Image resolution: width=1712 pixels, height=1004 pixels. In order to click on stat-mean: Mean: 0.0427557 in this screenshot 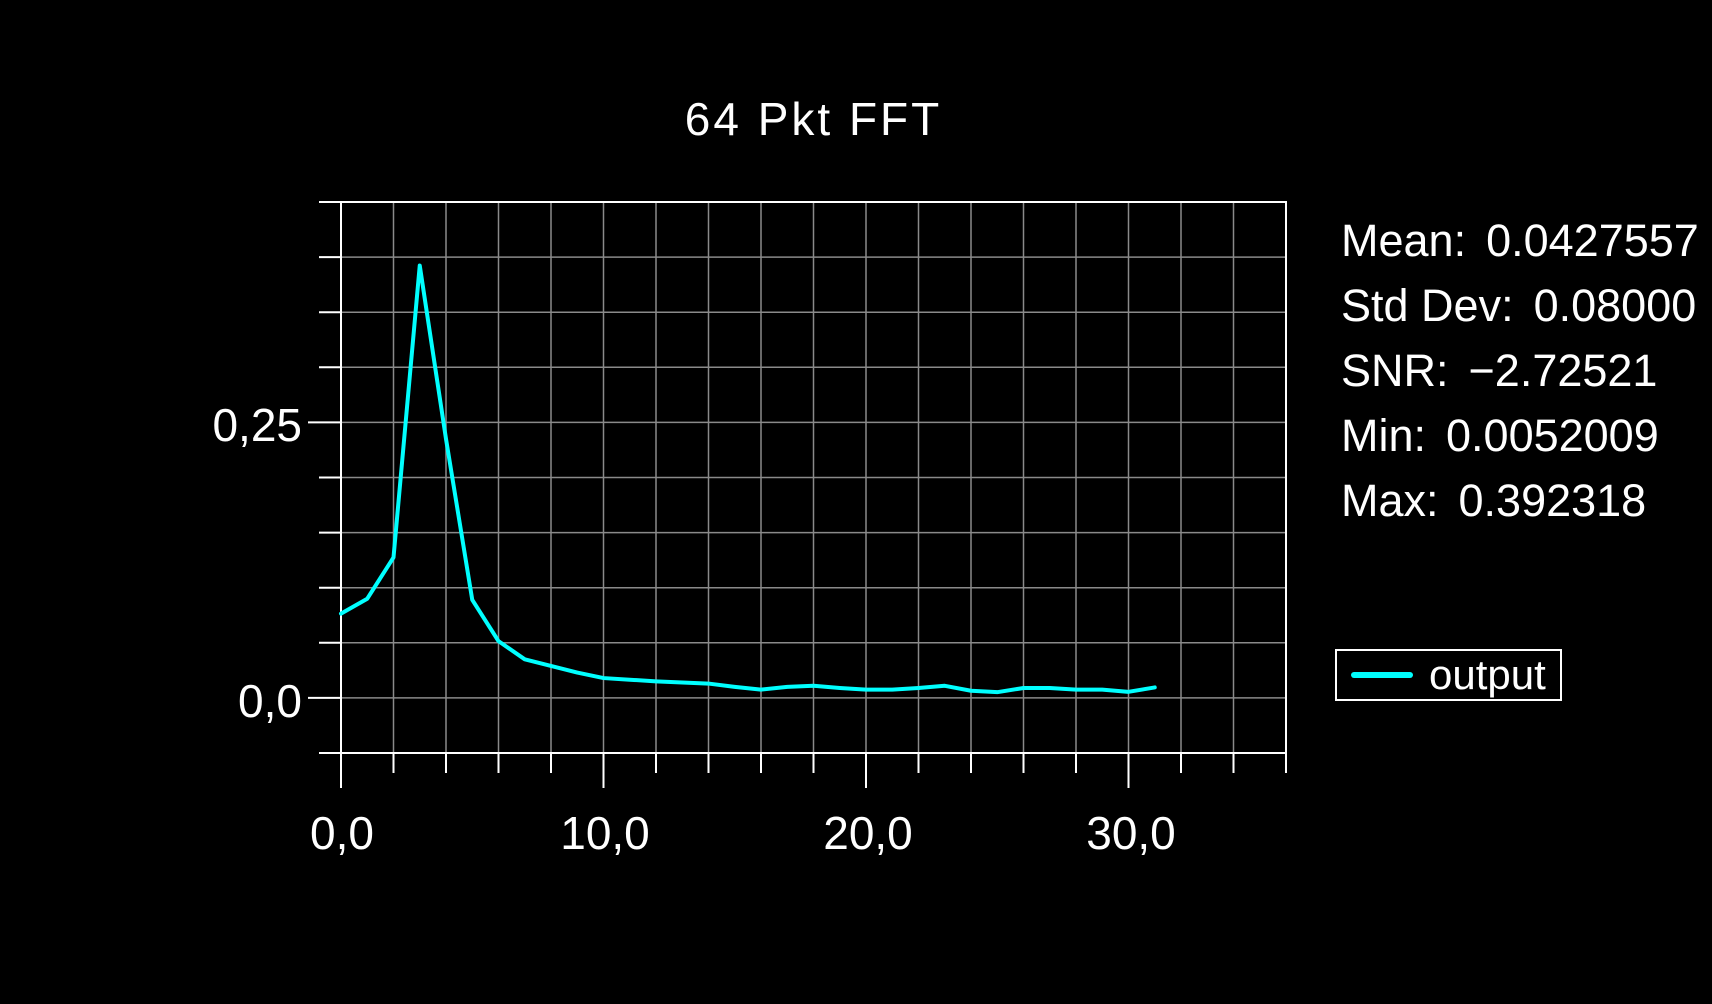, I will do `click(1526, 240)`.